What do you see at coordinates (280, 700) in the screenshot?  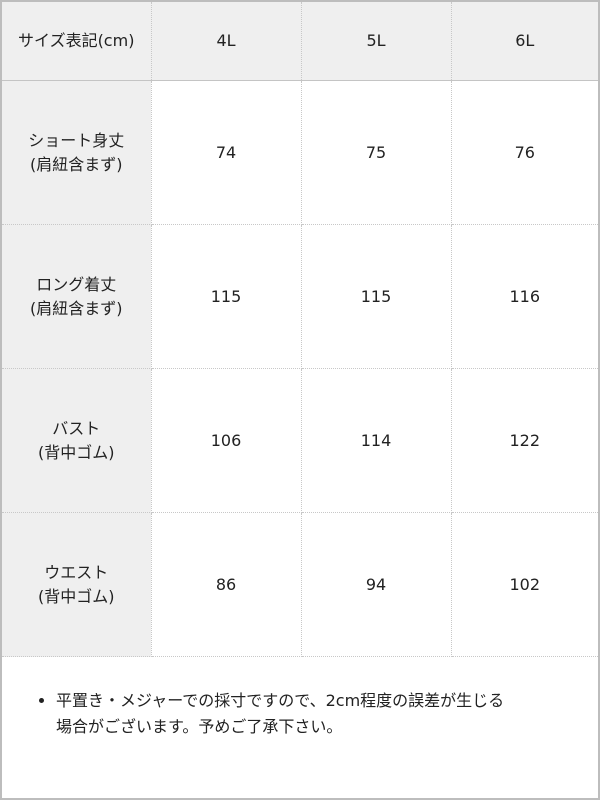 I see `note-line: 平置き・メジャーでの採寸ですので、2cm程度の誤差が生じる` at bounding box center [280, 700].